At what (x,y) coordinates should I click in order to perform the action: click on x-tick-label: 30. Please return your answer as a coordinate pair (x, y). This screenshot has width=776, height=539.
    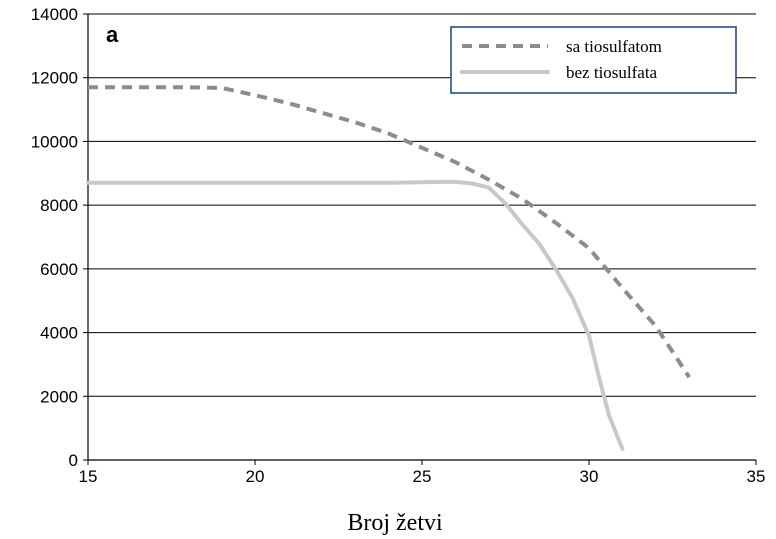
    Looking at the image, I should click on (589, 476).